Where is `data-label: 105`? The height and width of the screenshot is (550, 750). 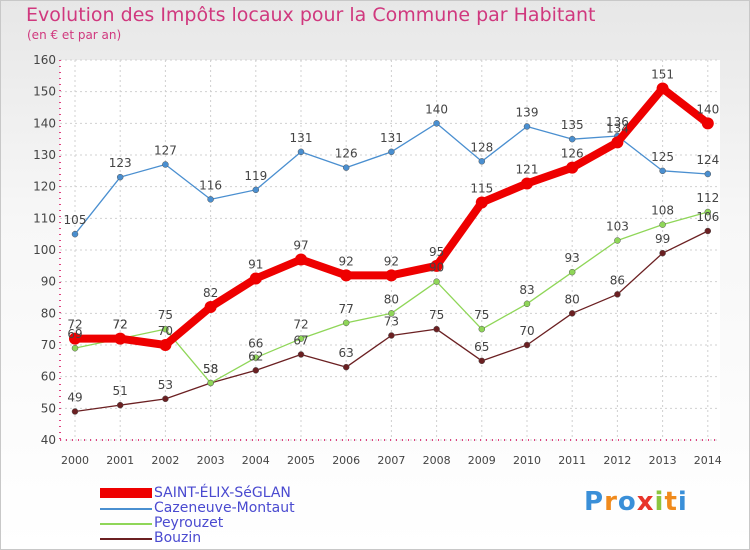
data-label: 105 is located at coordinates (75, 220).